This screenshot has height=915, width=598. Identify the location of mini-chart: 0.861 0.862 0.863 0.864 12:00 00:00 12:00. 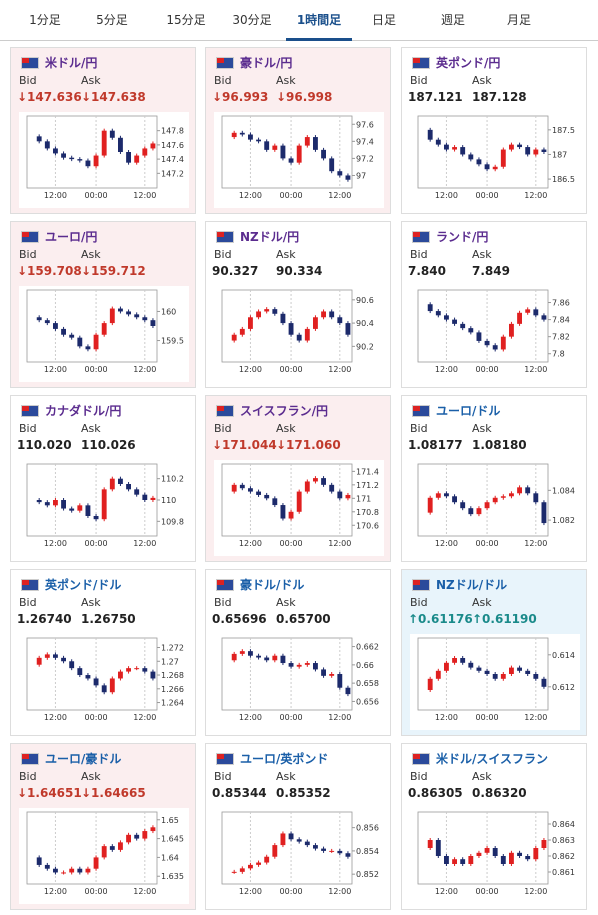
(495, 856).